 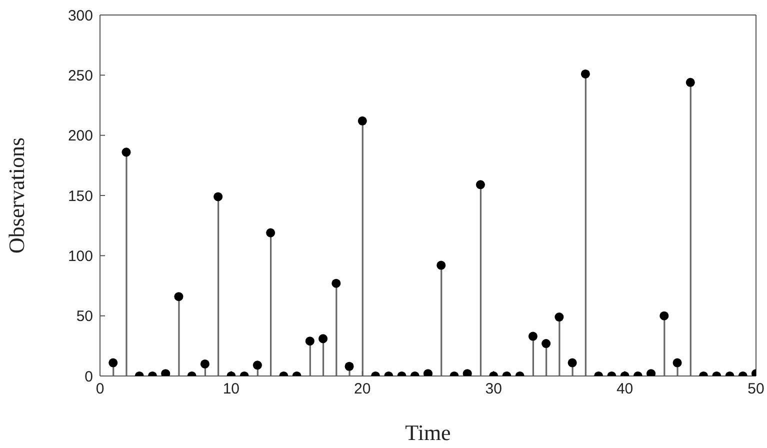 I want to click on x-tick-label: 20, so click(x=362, y=389).